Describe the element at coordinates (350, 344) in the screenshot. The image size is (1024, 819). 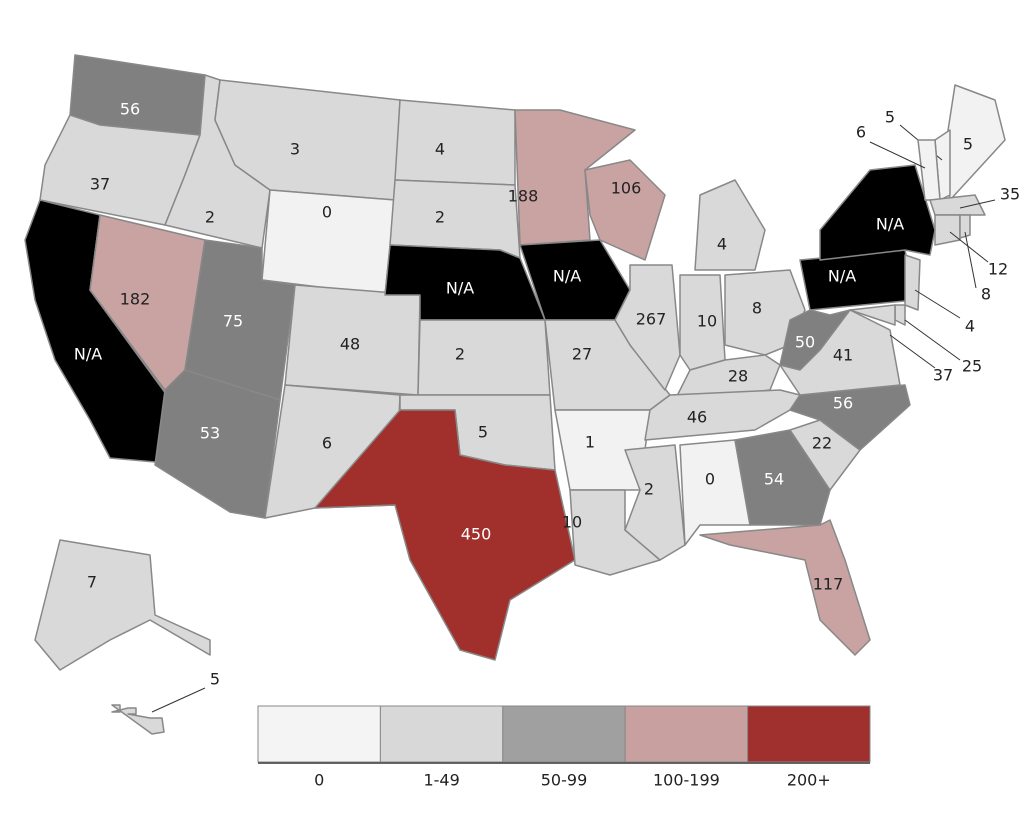
I see `state-value: 48` at that location.